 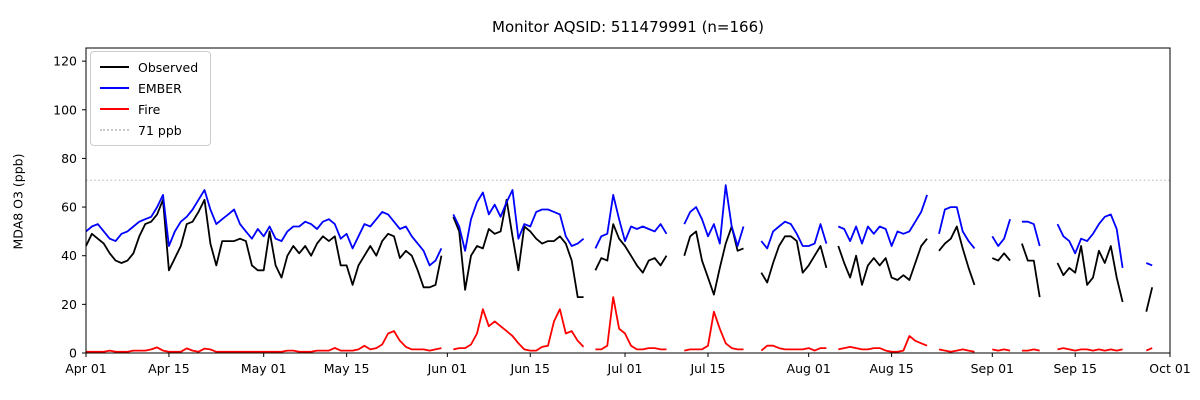 What do you see at coordinates (65, 109) in the screenshot?
I see `y-tick-label: 100` at bounding box center [65, 109].